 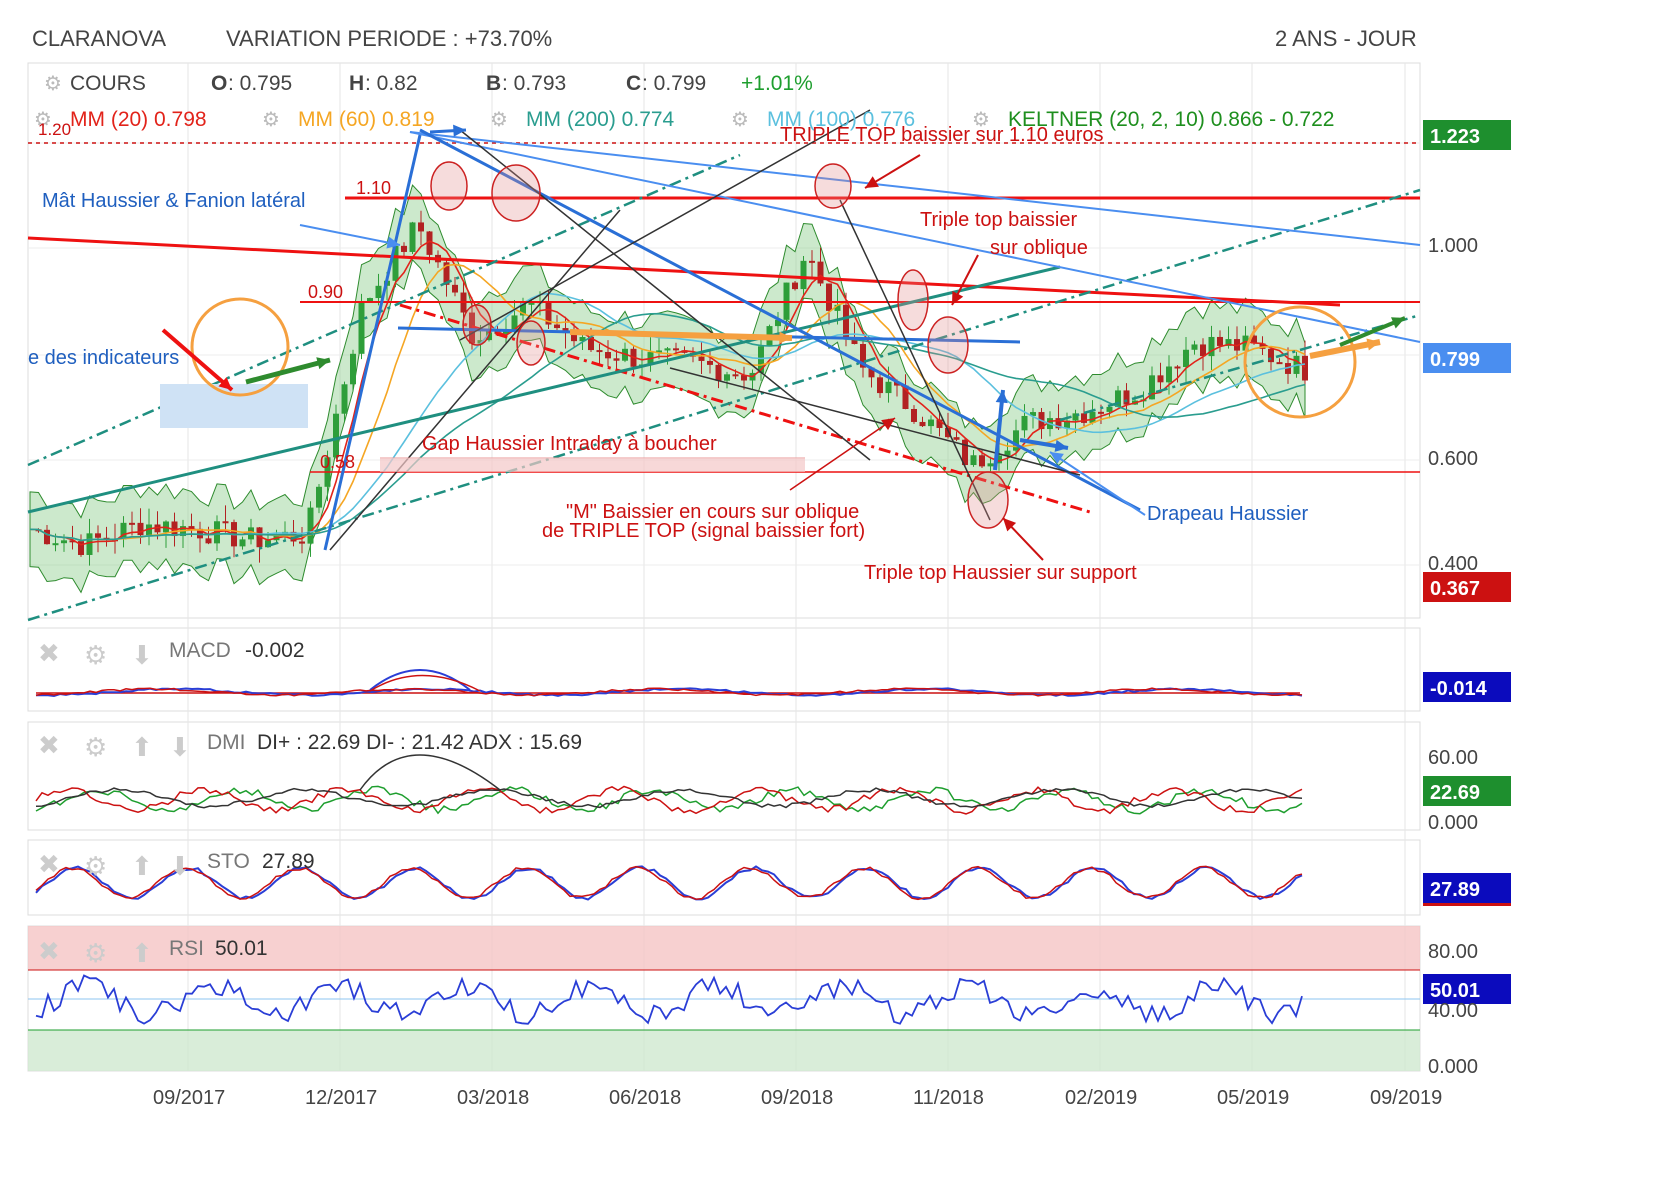 I want to click on x-tick-label: 11/2018, so click(x=948, y=1098).